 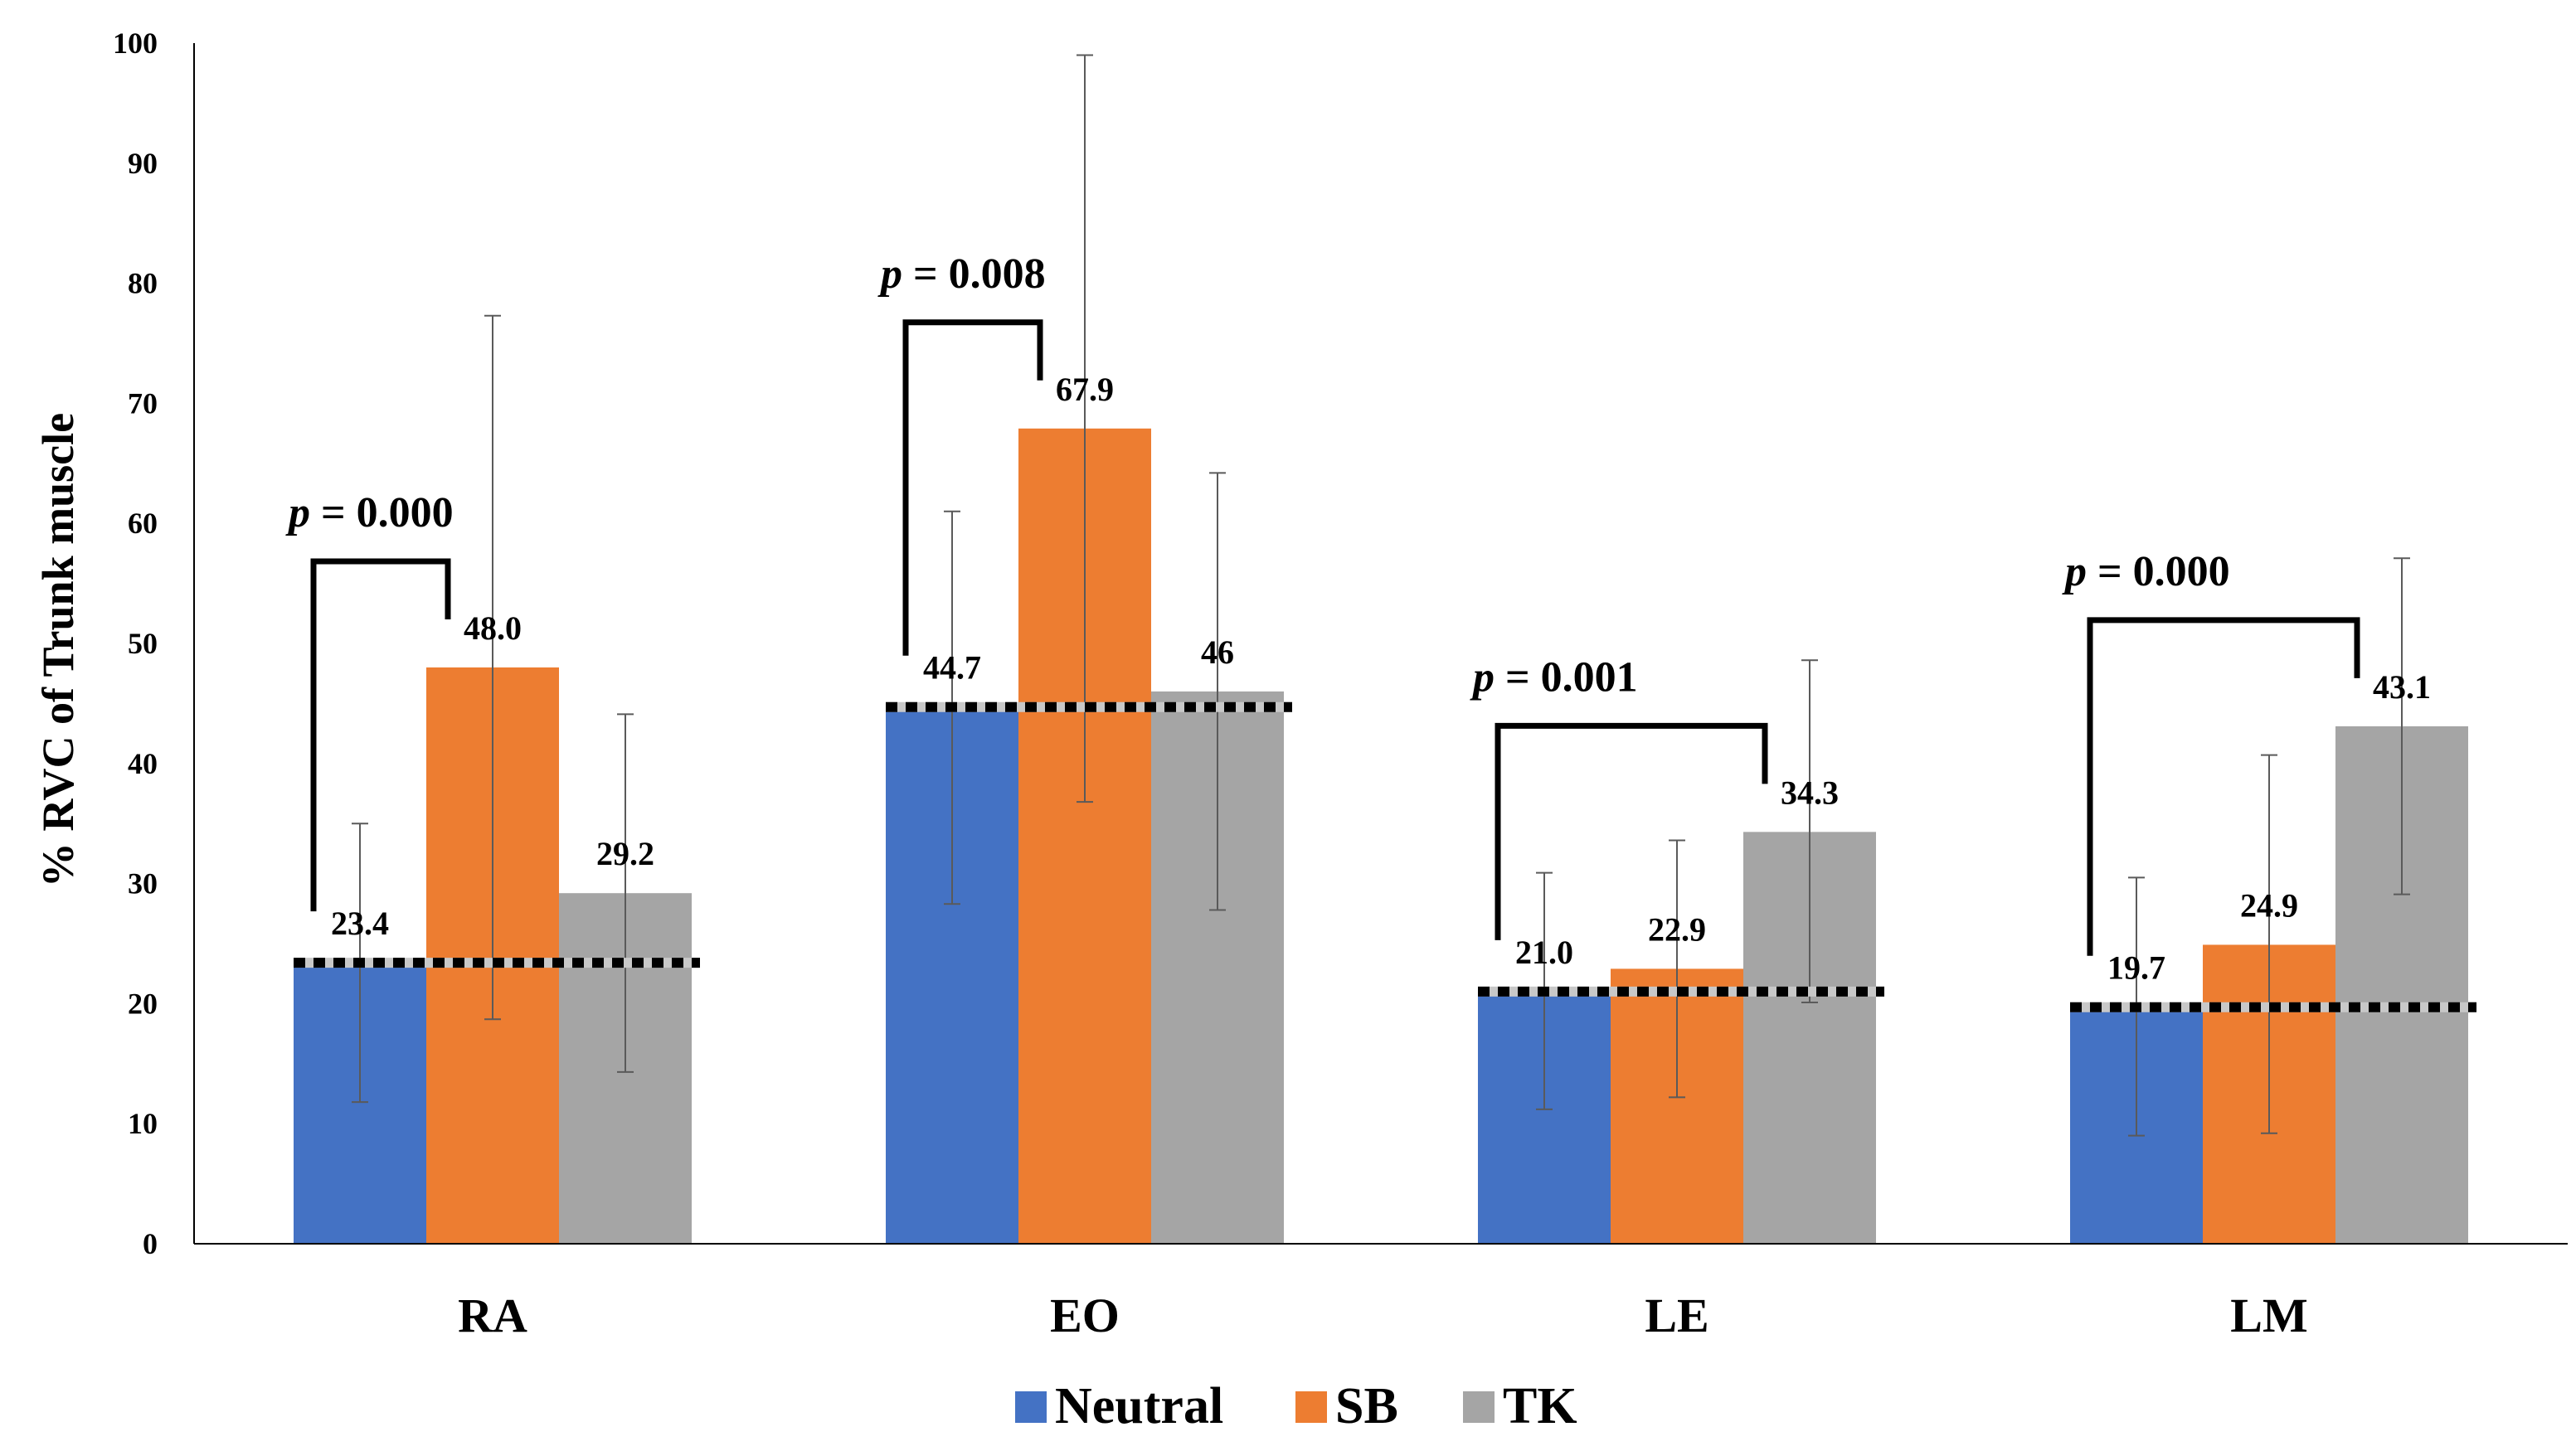 I want to click on x-axis-categories: RA EO LE LM, so click(x=1383, y=1315).